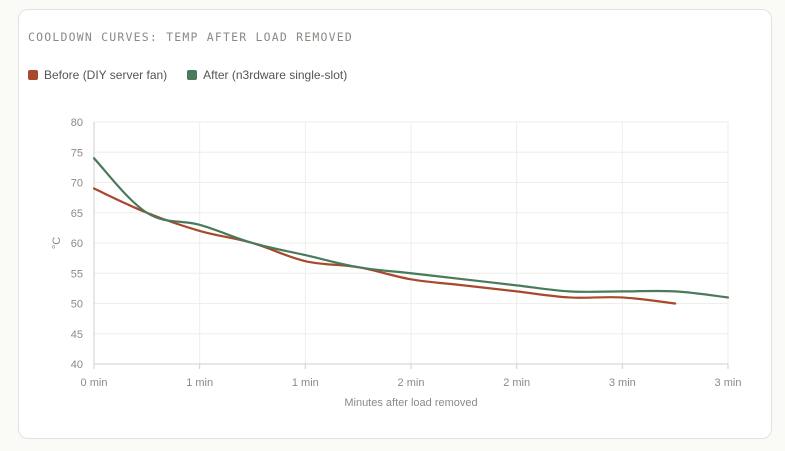  I want to click on x-tick-label: 0 min, so click(94, 383).